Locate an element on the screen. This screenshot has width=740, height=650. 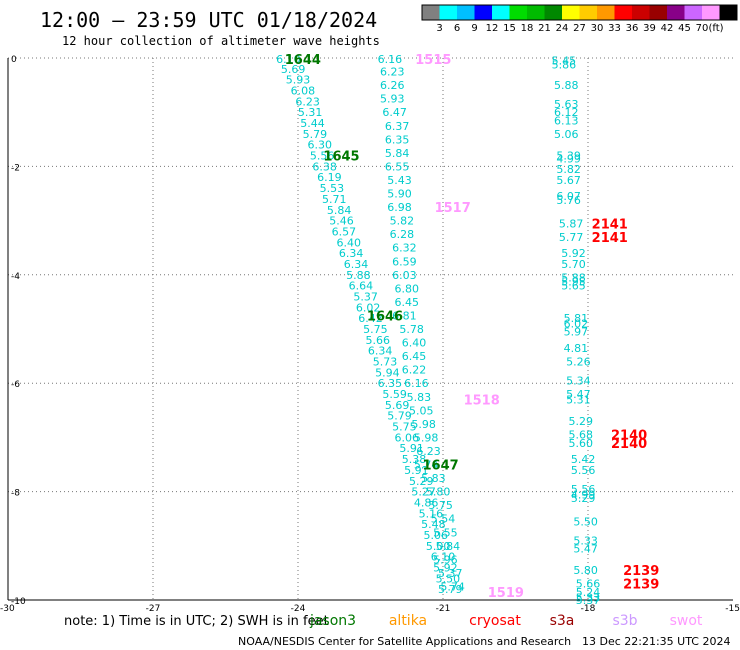
wave-height-value: 5.81 is located at coordinates (576, 318).